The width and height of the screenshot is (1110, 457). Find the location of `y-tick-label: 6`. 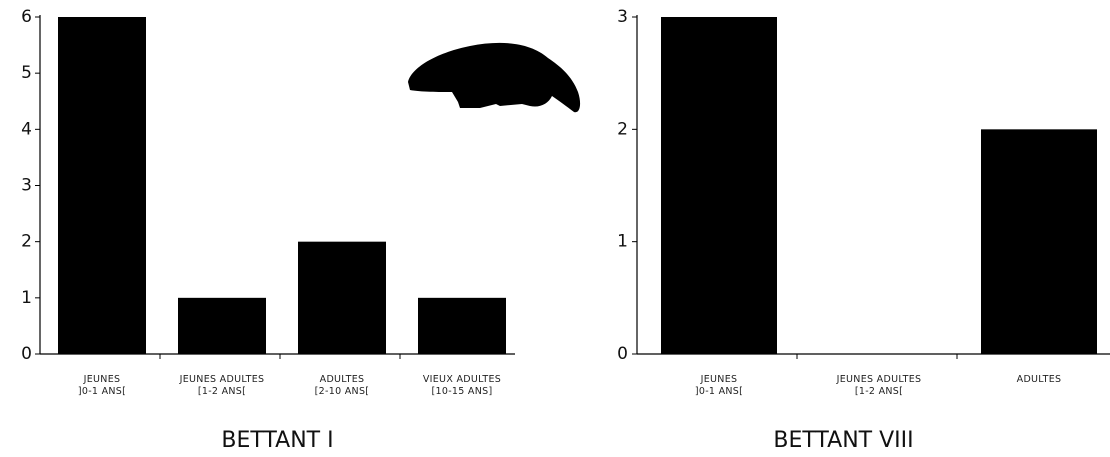

y-tick-label: 6 is located at coordinates (26, 17).